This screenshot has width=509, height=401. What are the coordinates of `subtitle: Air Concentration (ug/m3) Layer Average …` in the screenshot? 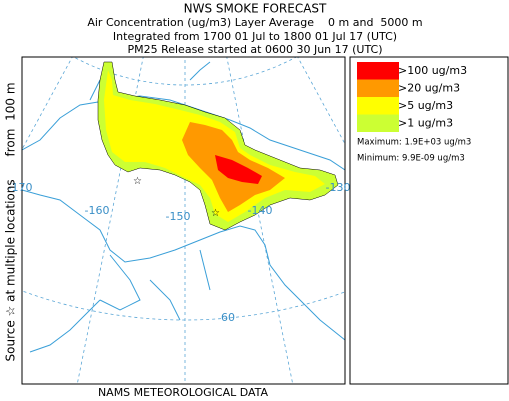 It's located at (254, 22).